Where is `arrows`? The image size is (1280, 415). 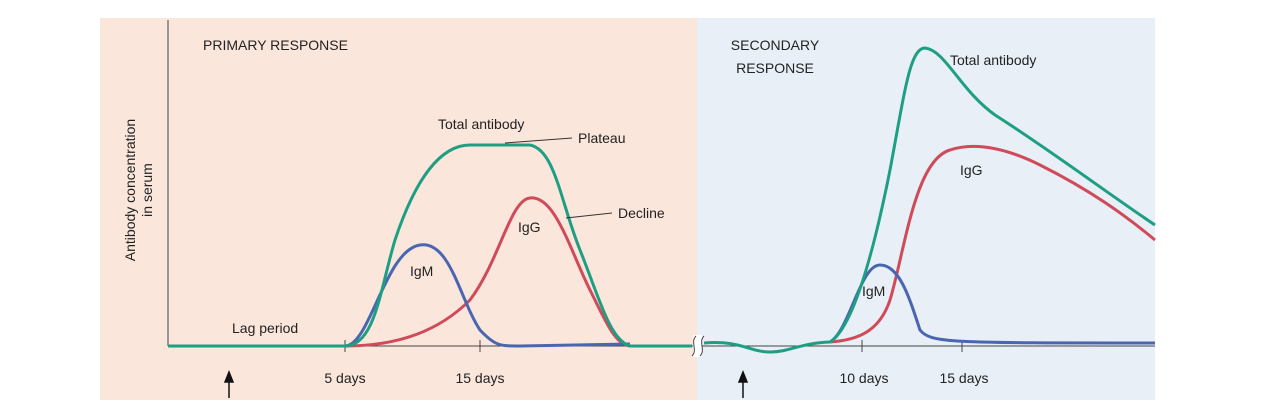
arrows is located at coordinates (486, 383).